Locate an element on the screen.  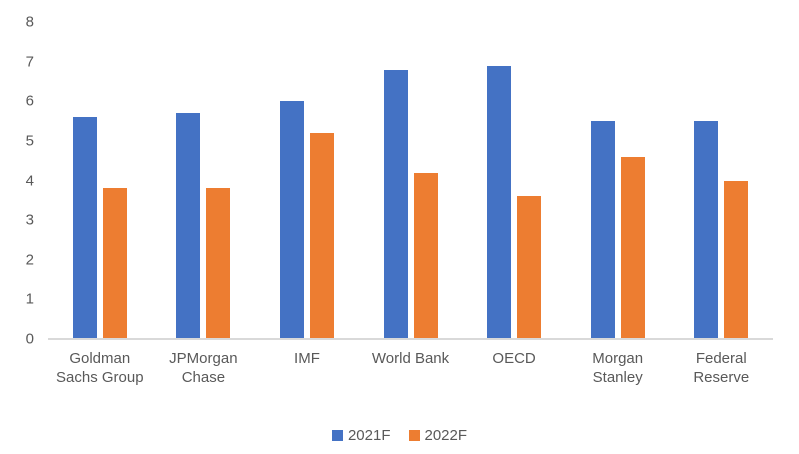
y-tick-label: 7 is located at coordinates (29, 62).